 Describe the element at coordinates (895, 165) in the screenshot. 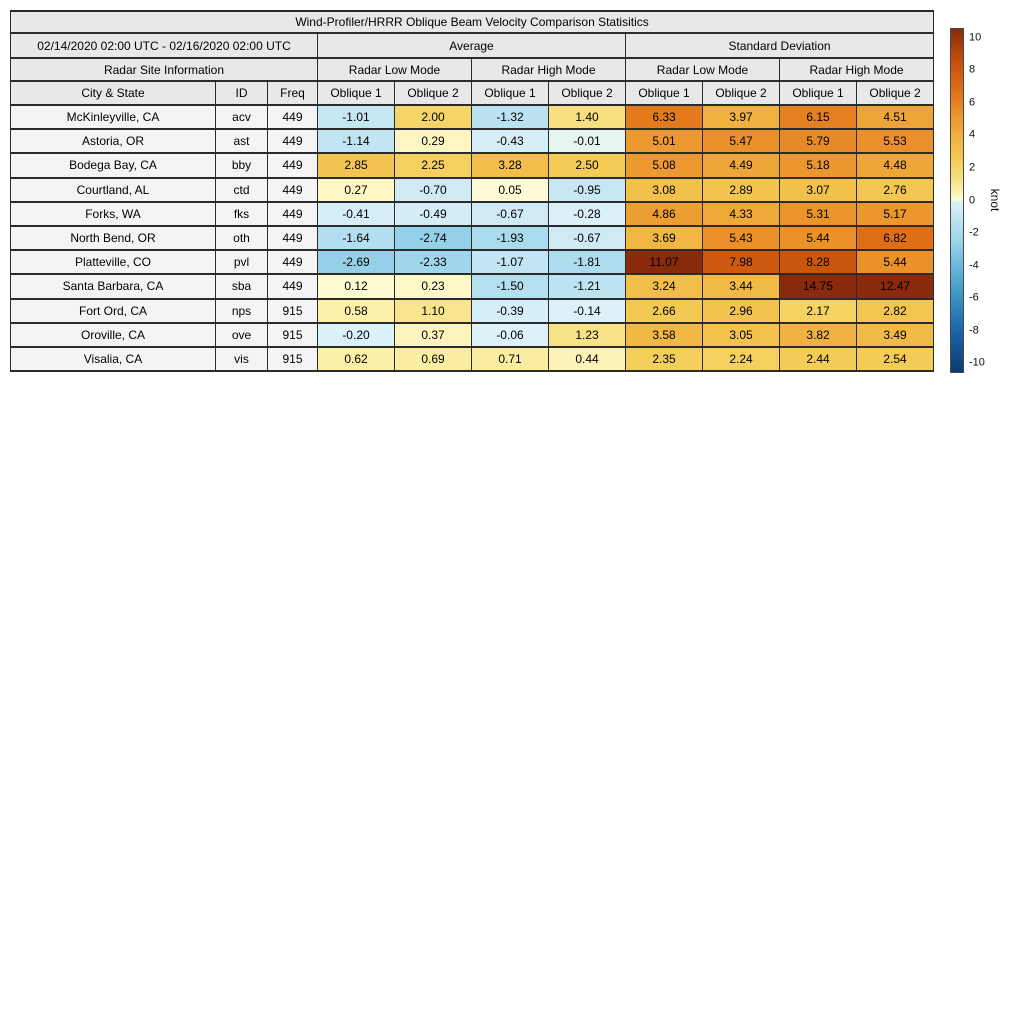

I see `value-cell: 4.48` at that location.